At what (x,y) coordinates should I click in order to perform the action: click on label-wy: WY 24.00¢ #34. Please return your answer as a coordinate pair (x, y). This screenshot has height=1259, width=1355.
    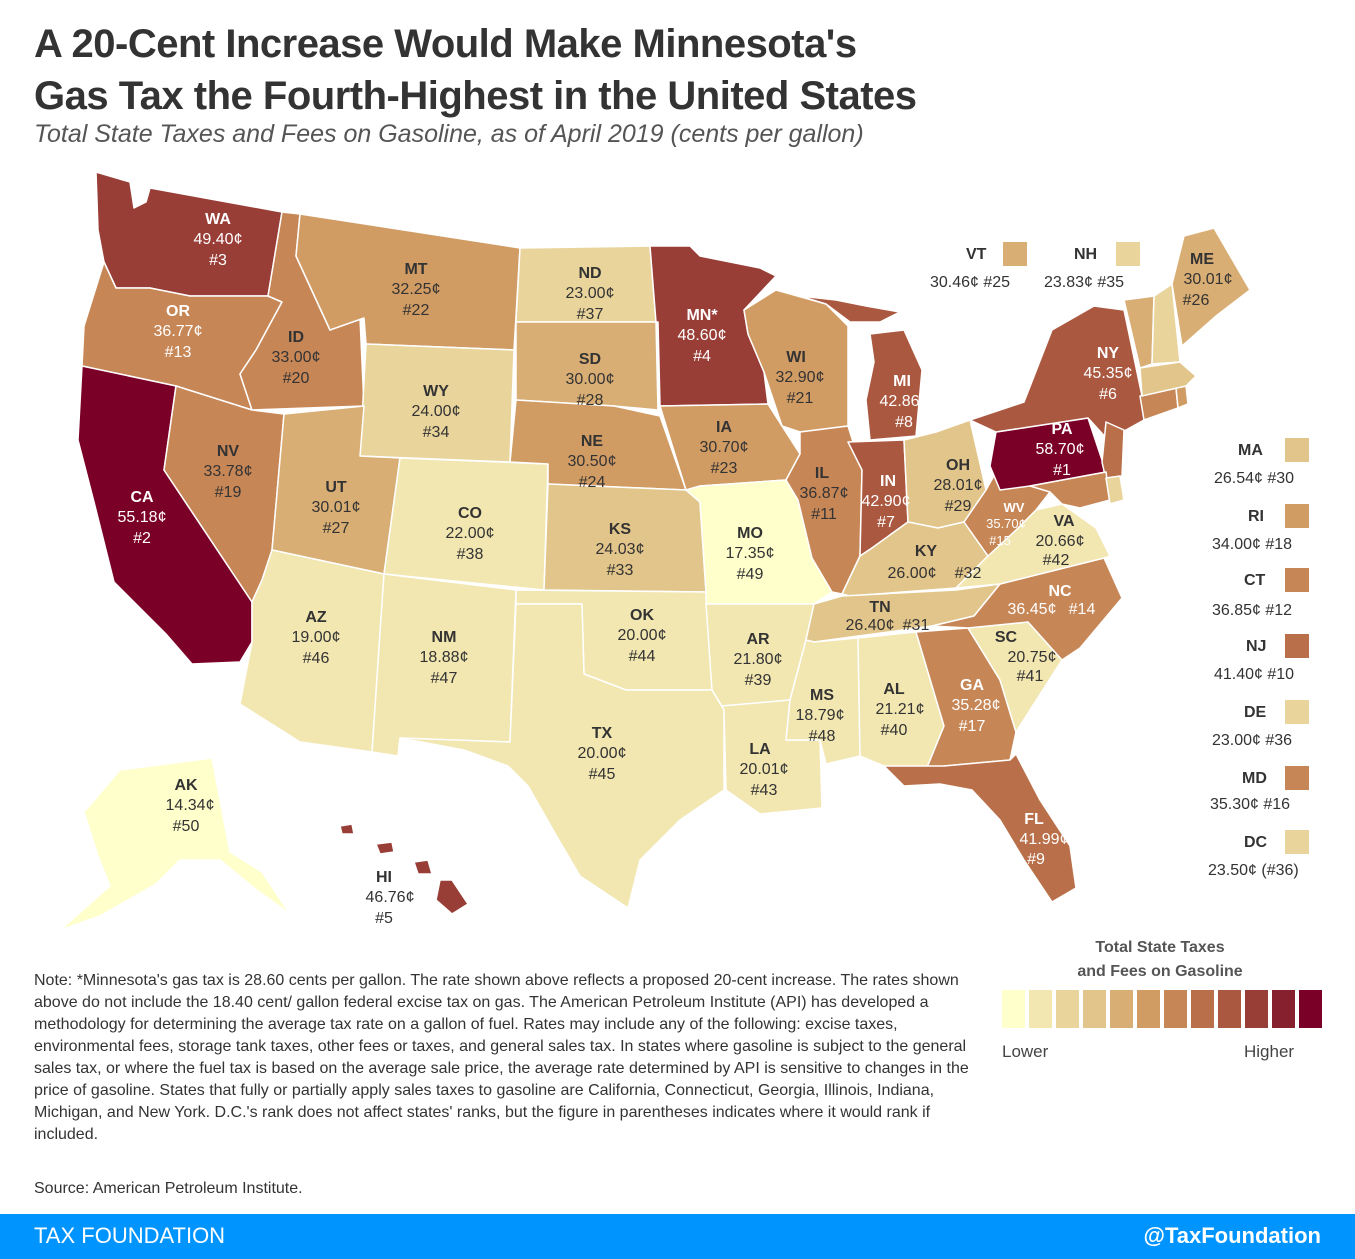
    Looking at the image, I should click on (436, 412).